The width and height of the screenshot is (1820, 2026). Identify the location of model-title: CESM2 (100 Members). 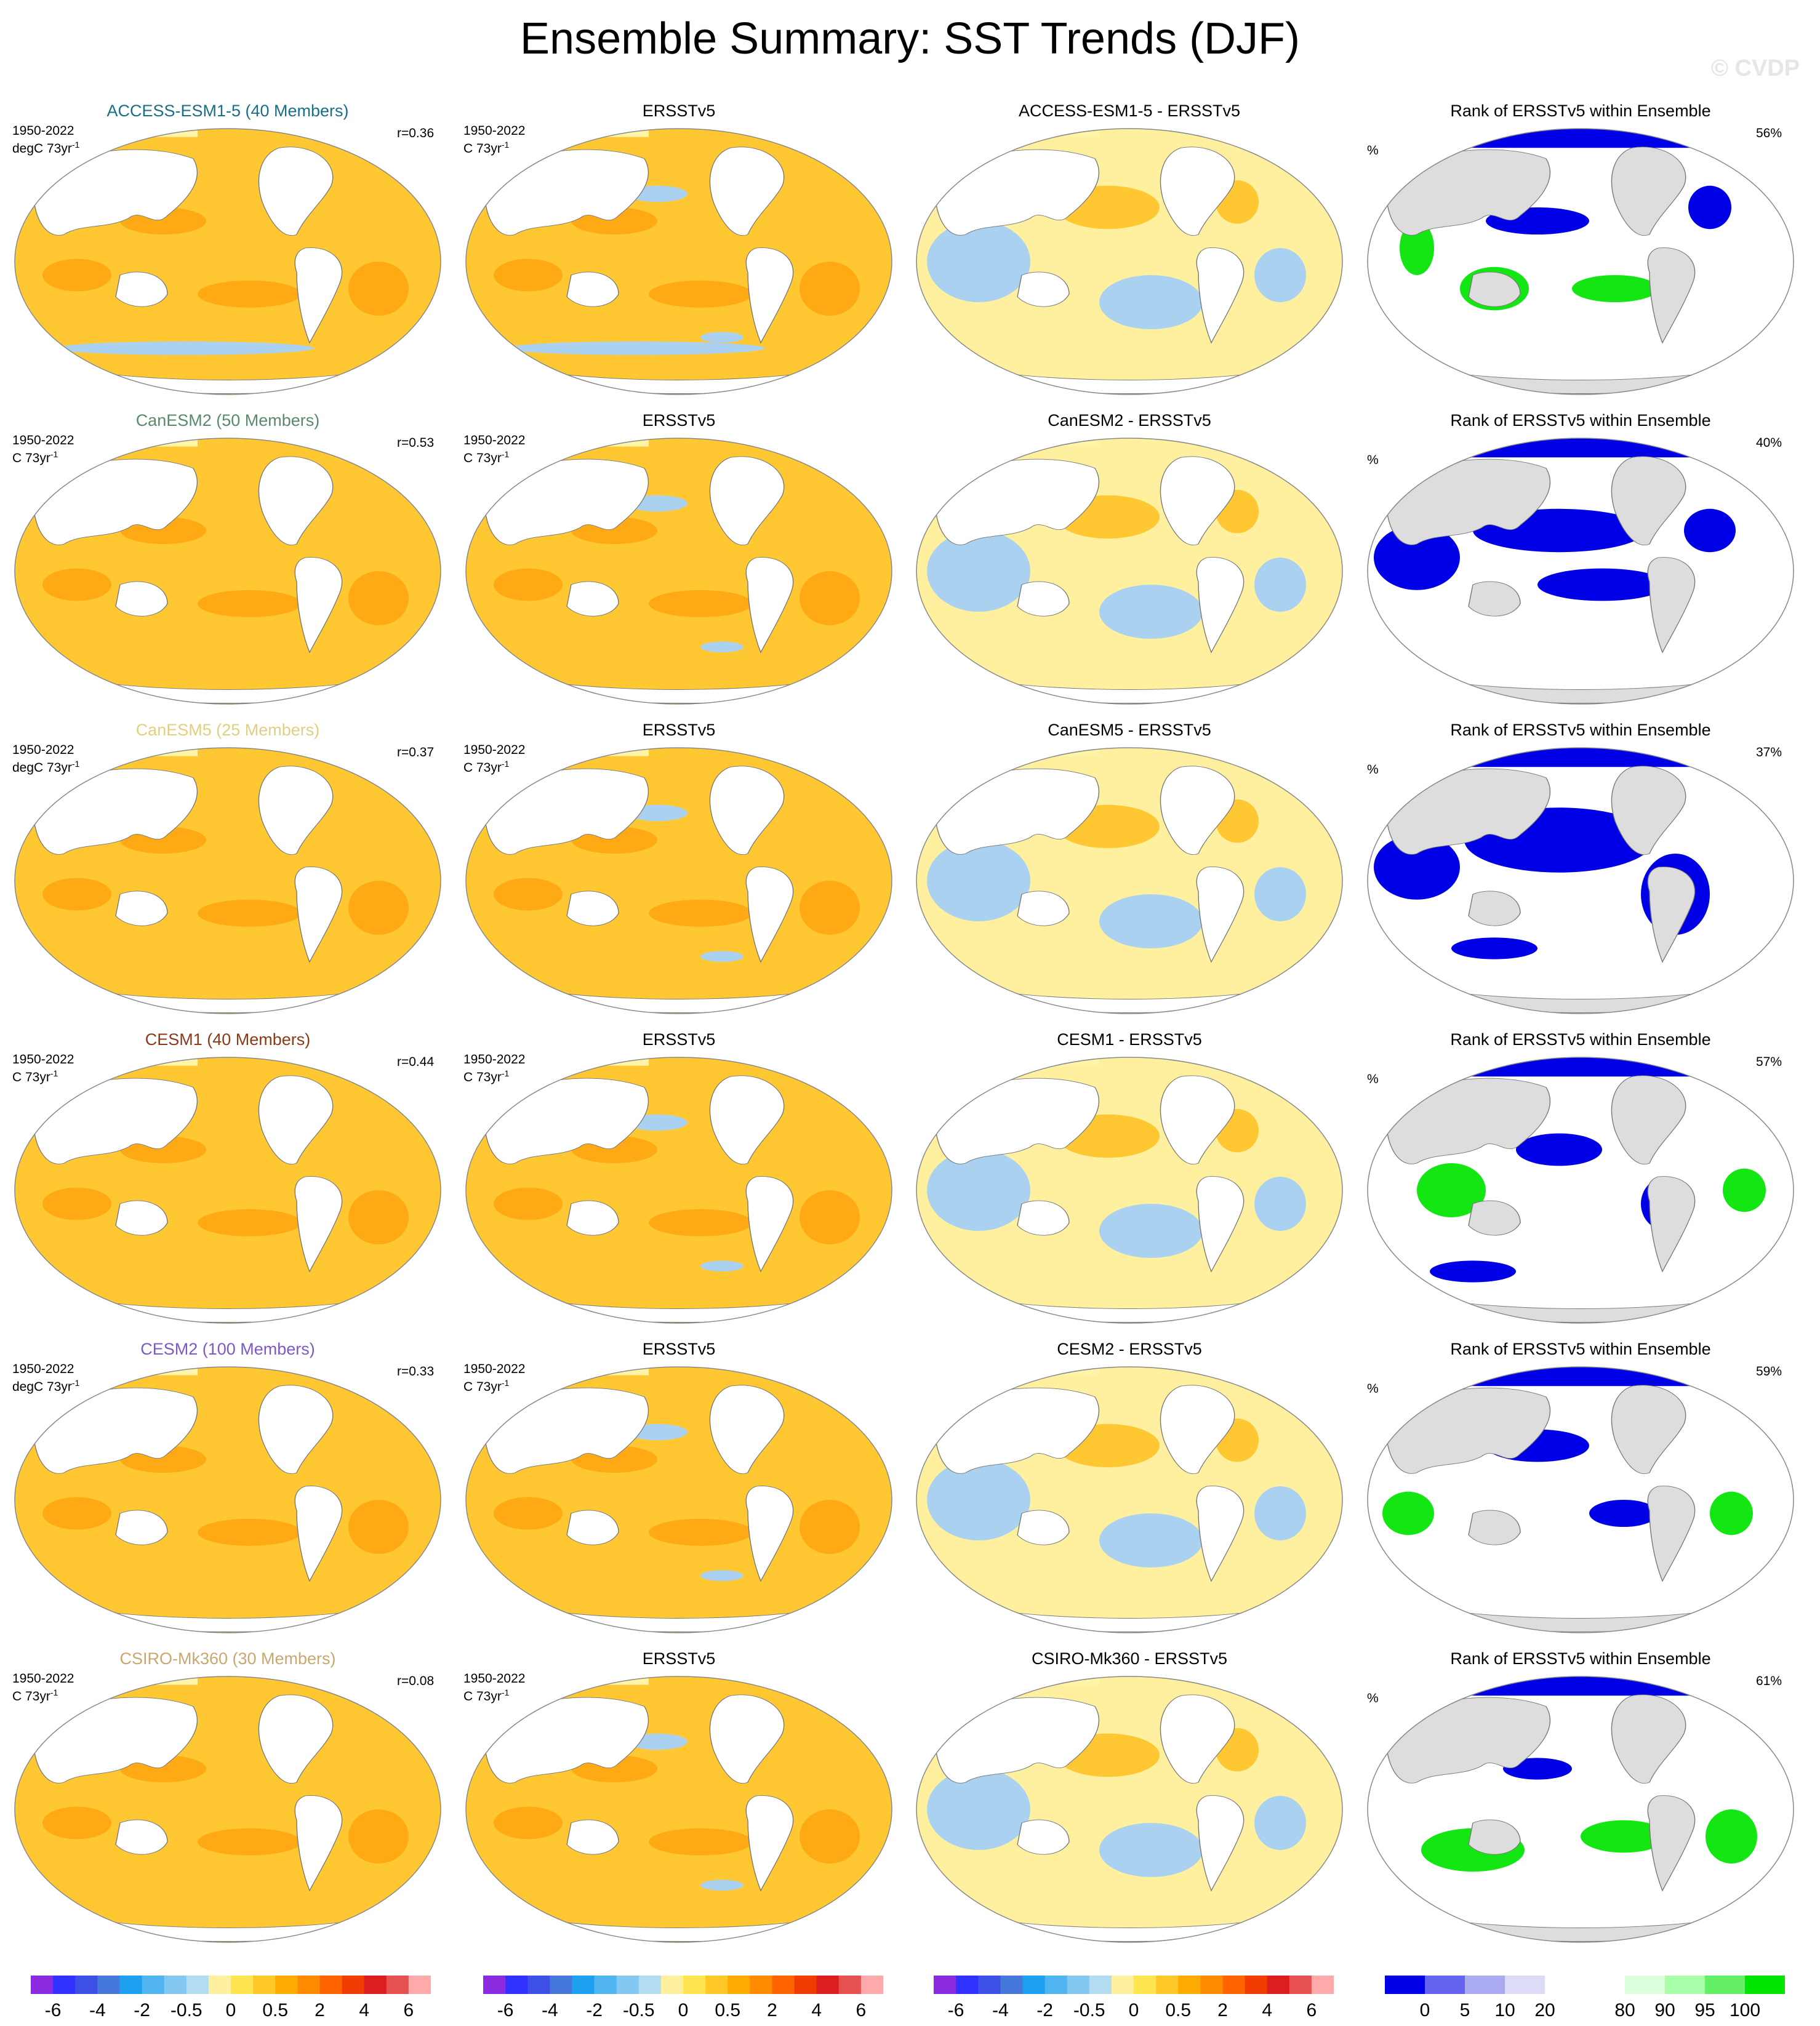
(227, 1349).